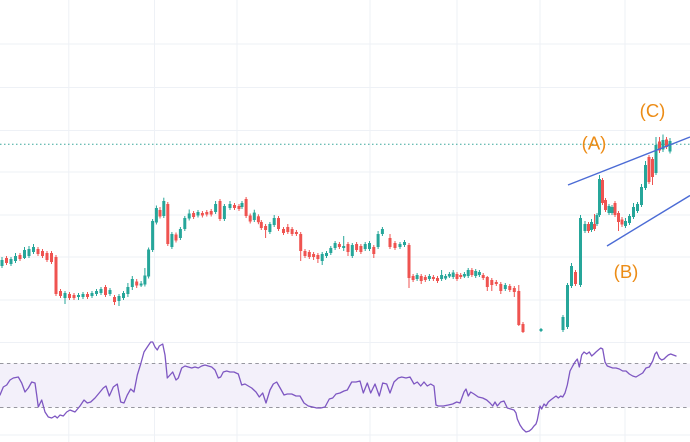 Image resolution: width=690 pixels, height=442 pixels. What do you see at coordinates (653, 110) in the screenshot?
I see `svg-text: (C)` at bounding box center [653, 110].